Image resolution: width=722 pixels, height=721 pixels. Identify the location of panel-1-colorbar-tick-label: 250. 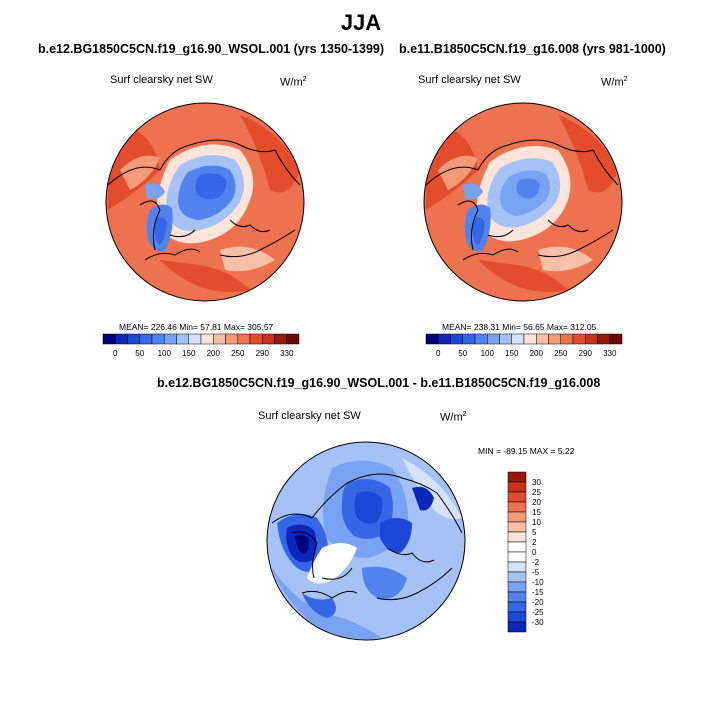
(238, 353).